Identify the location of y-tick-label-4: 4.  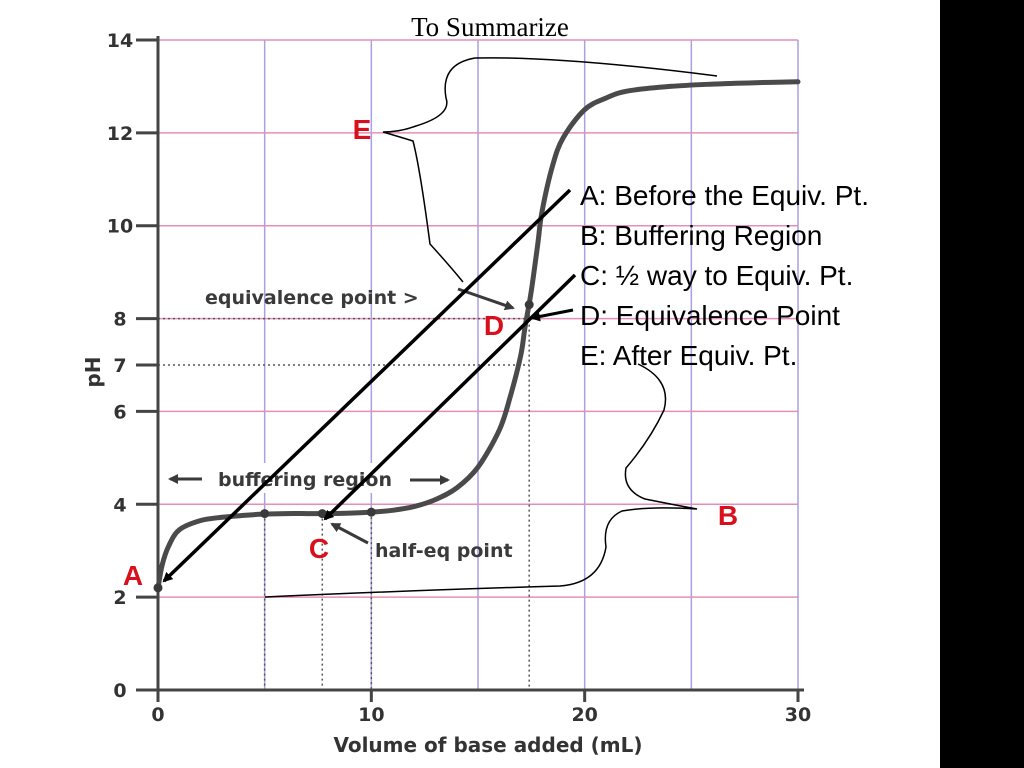
(119, 505).